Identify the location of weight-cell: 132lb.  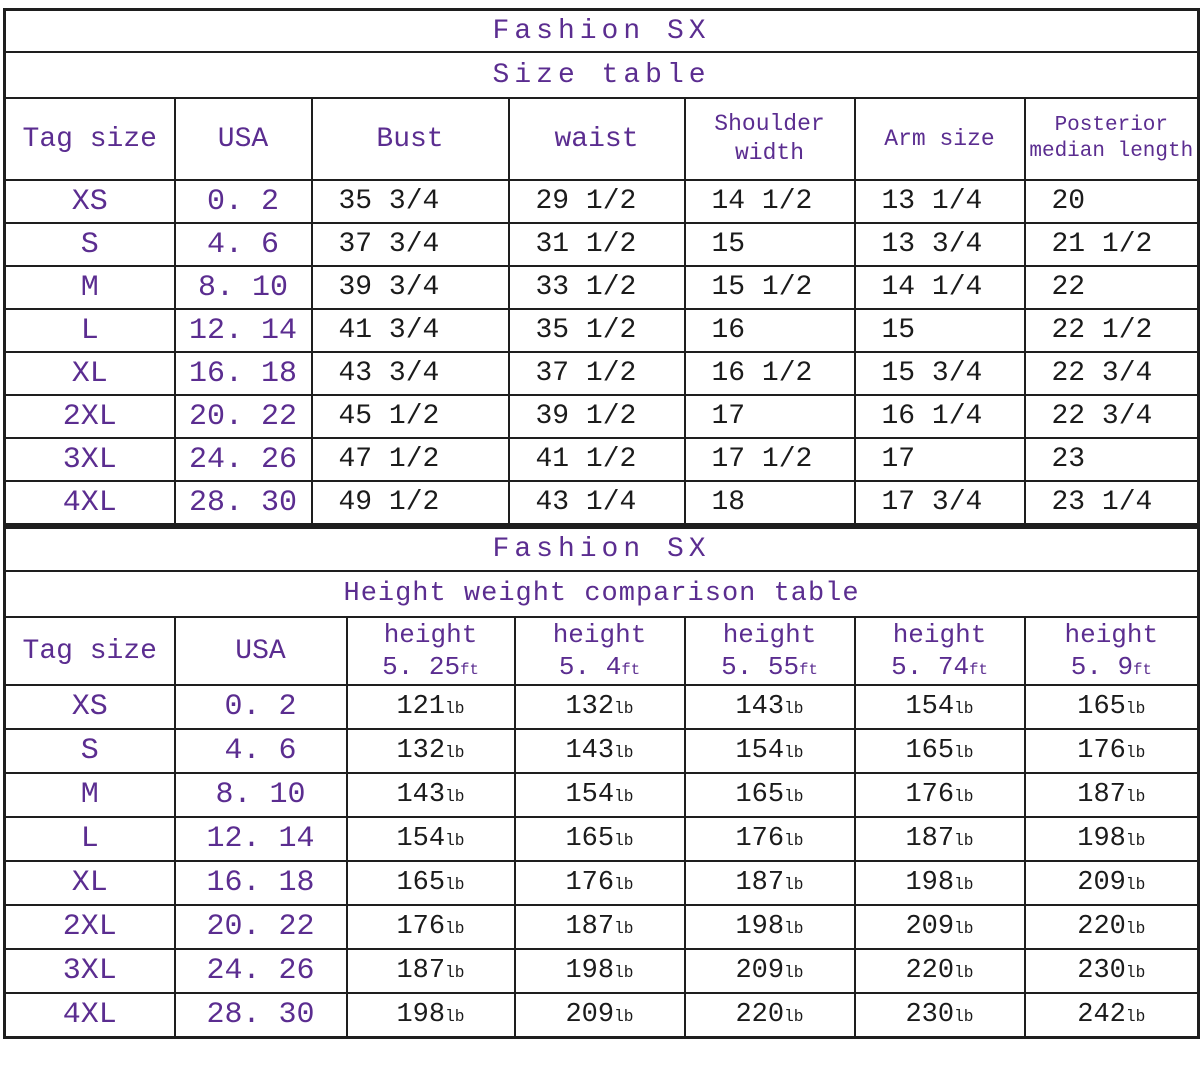
(430, 751).